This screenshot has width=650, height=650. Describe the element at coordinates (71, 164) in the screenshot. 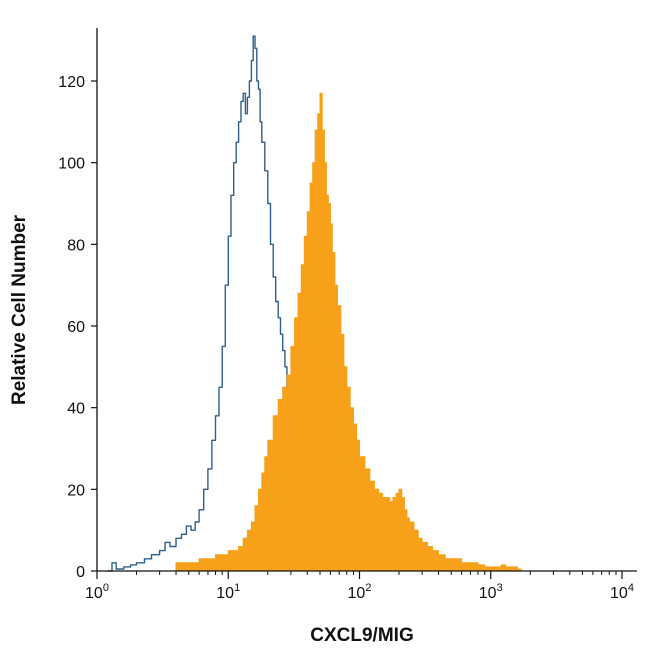

I see `y-tick-label: 100` at that location.